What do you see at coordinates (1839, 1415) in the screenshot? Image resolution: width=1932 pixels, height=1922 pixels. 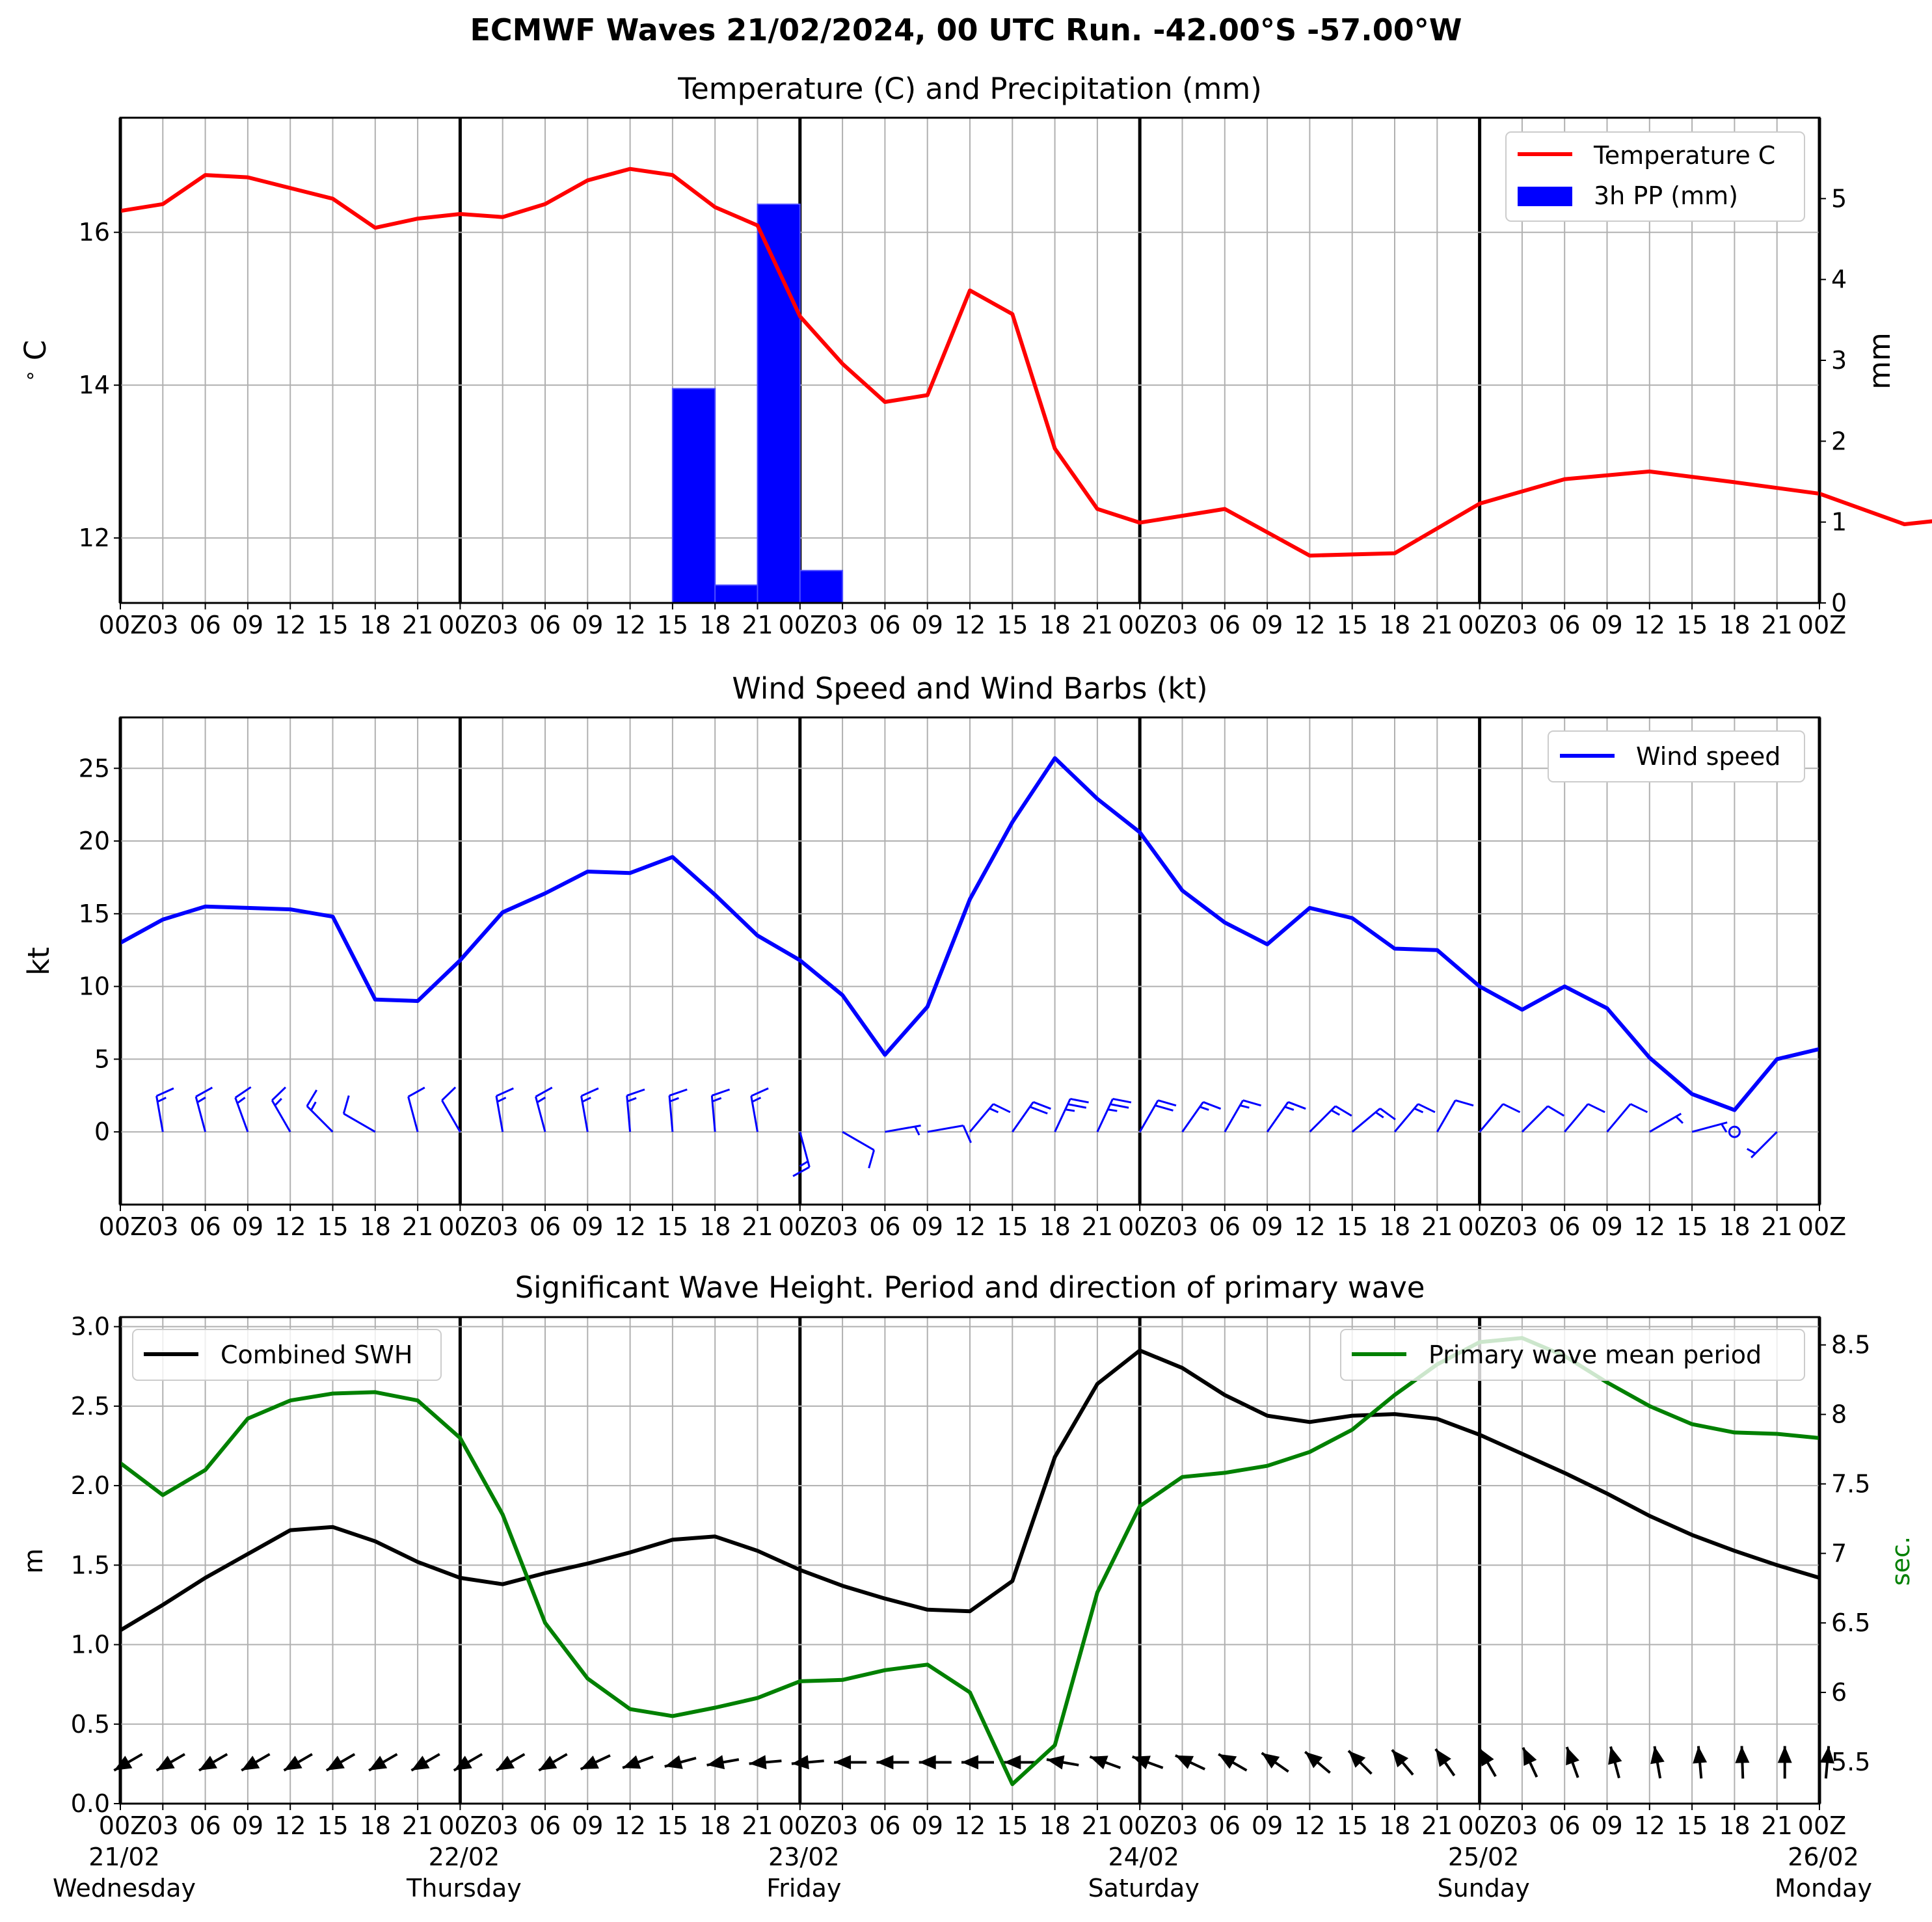 I see `y2-tick-label: 8` at bounding box center [1839, 1415].